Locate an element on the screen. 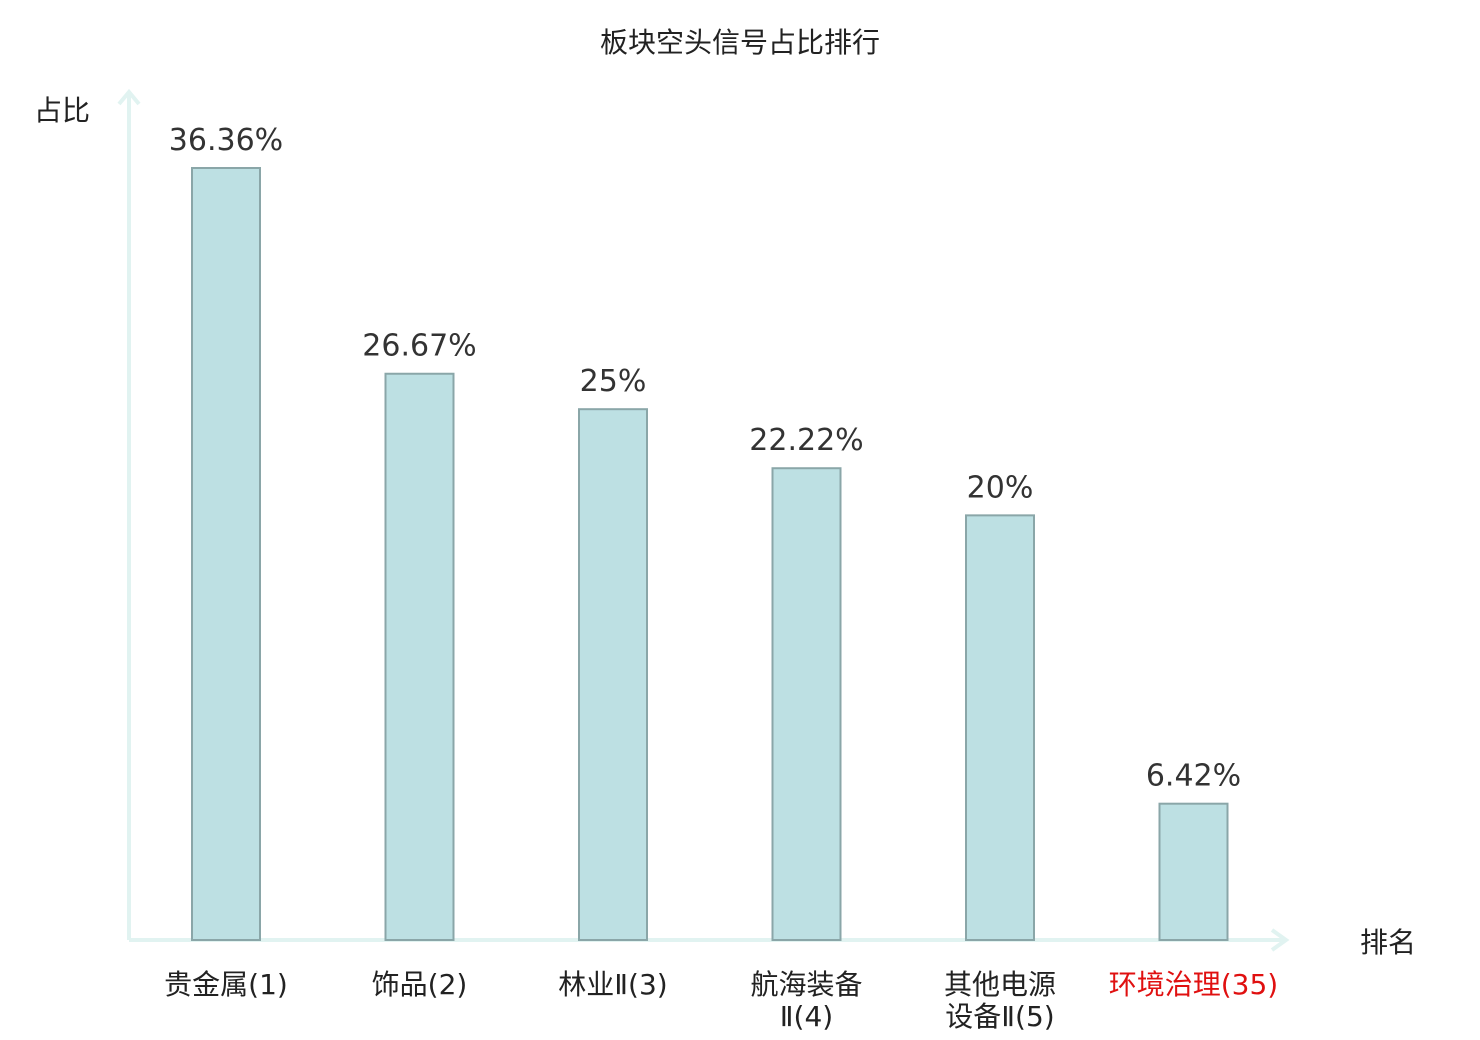  x-tick-label-line: 饰品(2) is located at coordinates (420, 984).